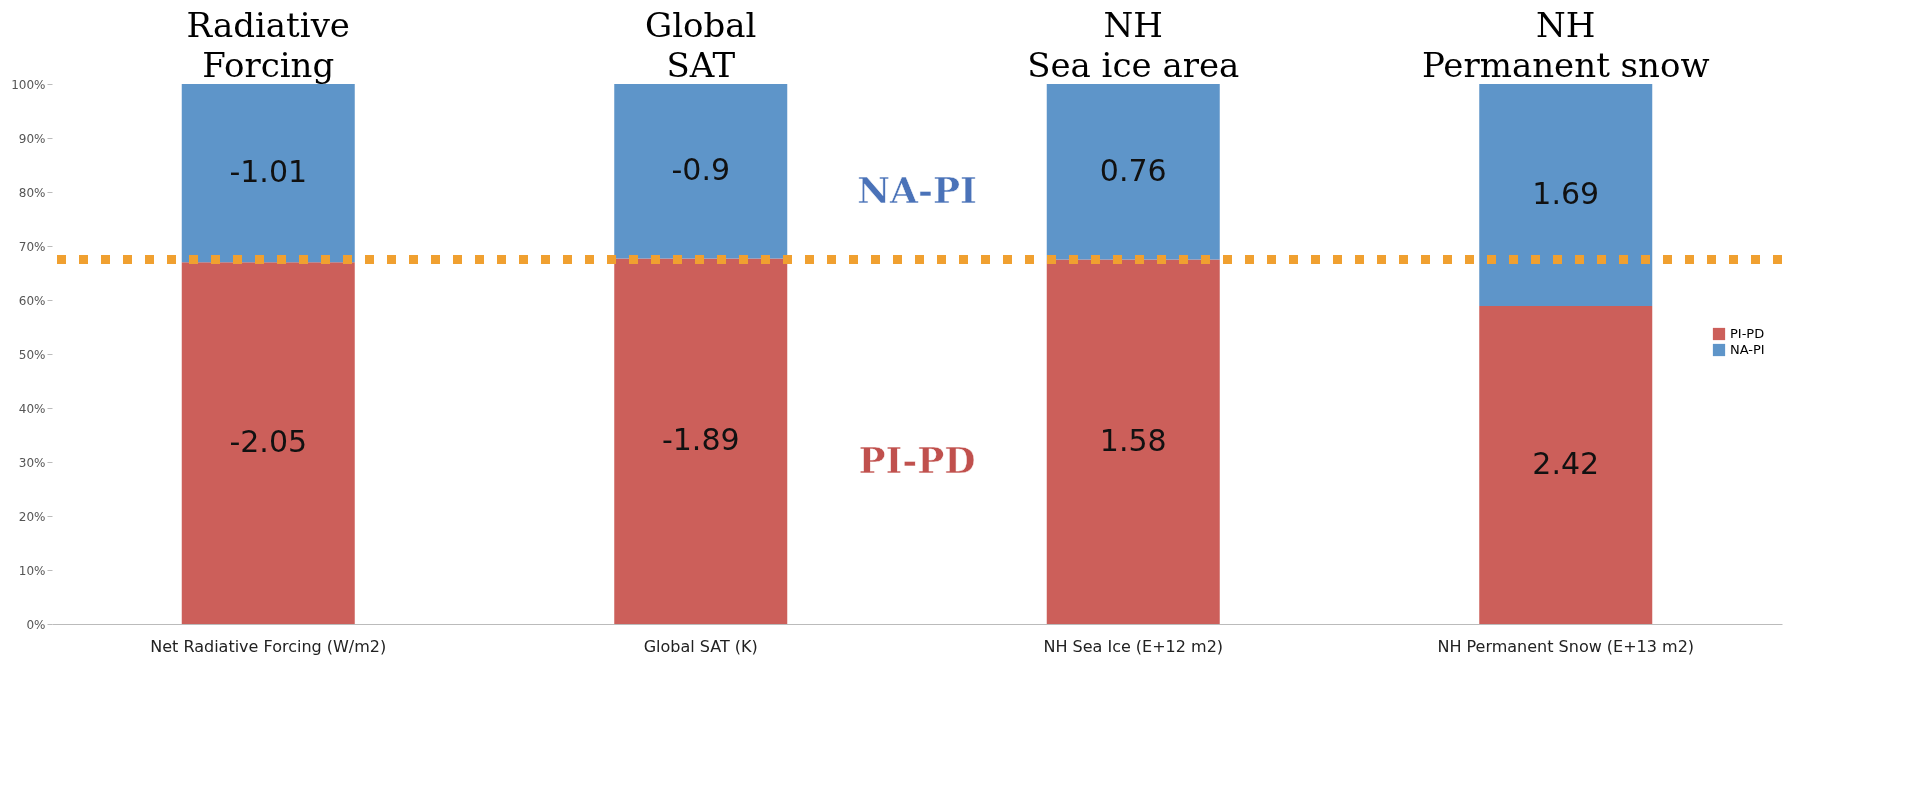  What do you see at coordinates (28, 84) in the screenshot?
I see `y-tick-label: 100%` at bounding box center [28, 84].